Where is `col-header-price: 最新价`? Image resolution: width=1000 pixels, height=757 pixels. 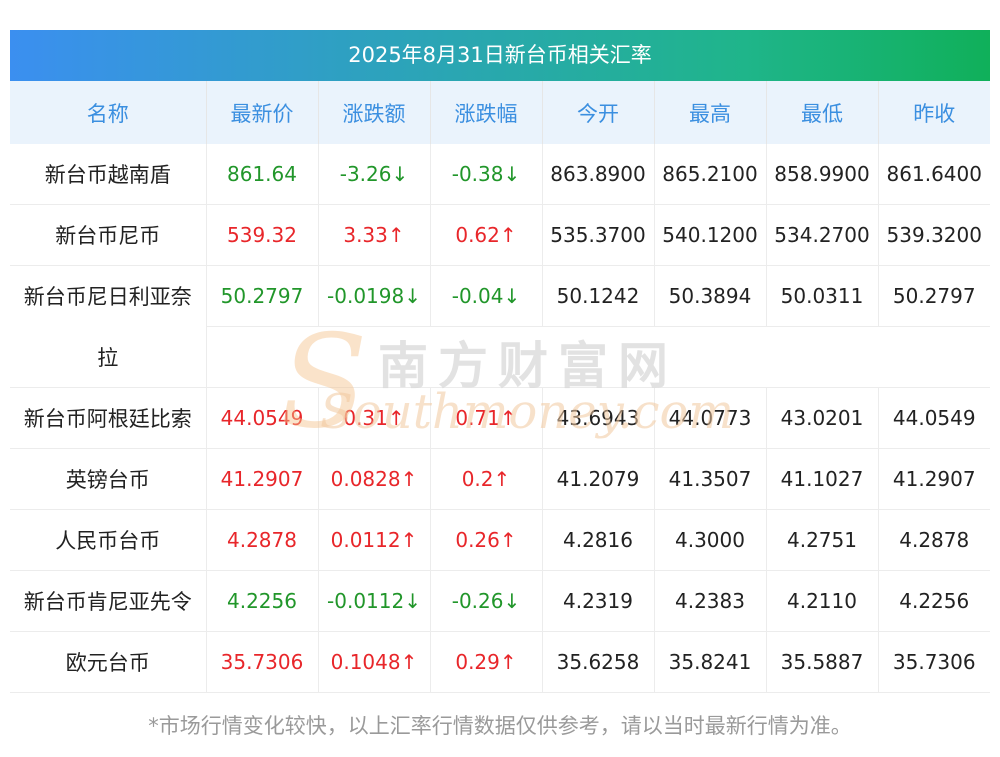
col-header-price: 最新价 is located at coordinates (262, 112).